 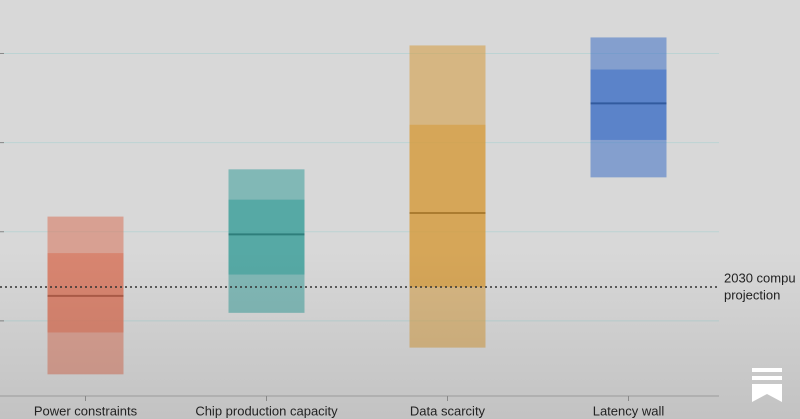 I want to click on inner-range, so click(x=628, y=104).